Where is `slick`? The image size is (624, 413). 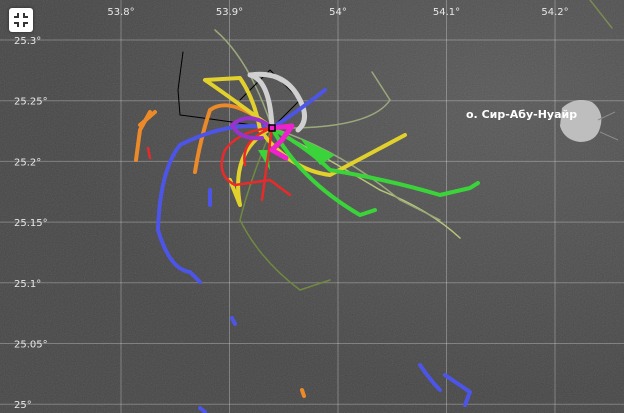
slick is located at coordinates (296, 154).